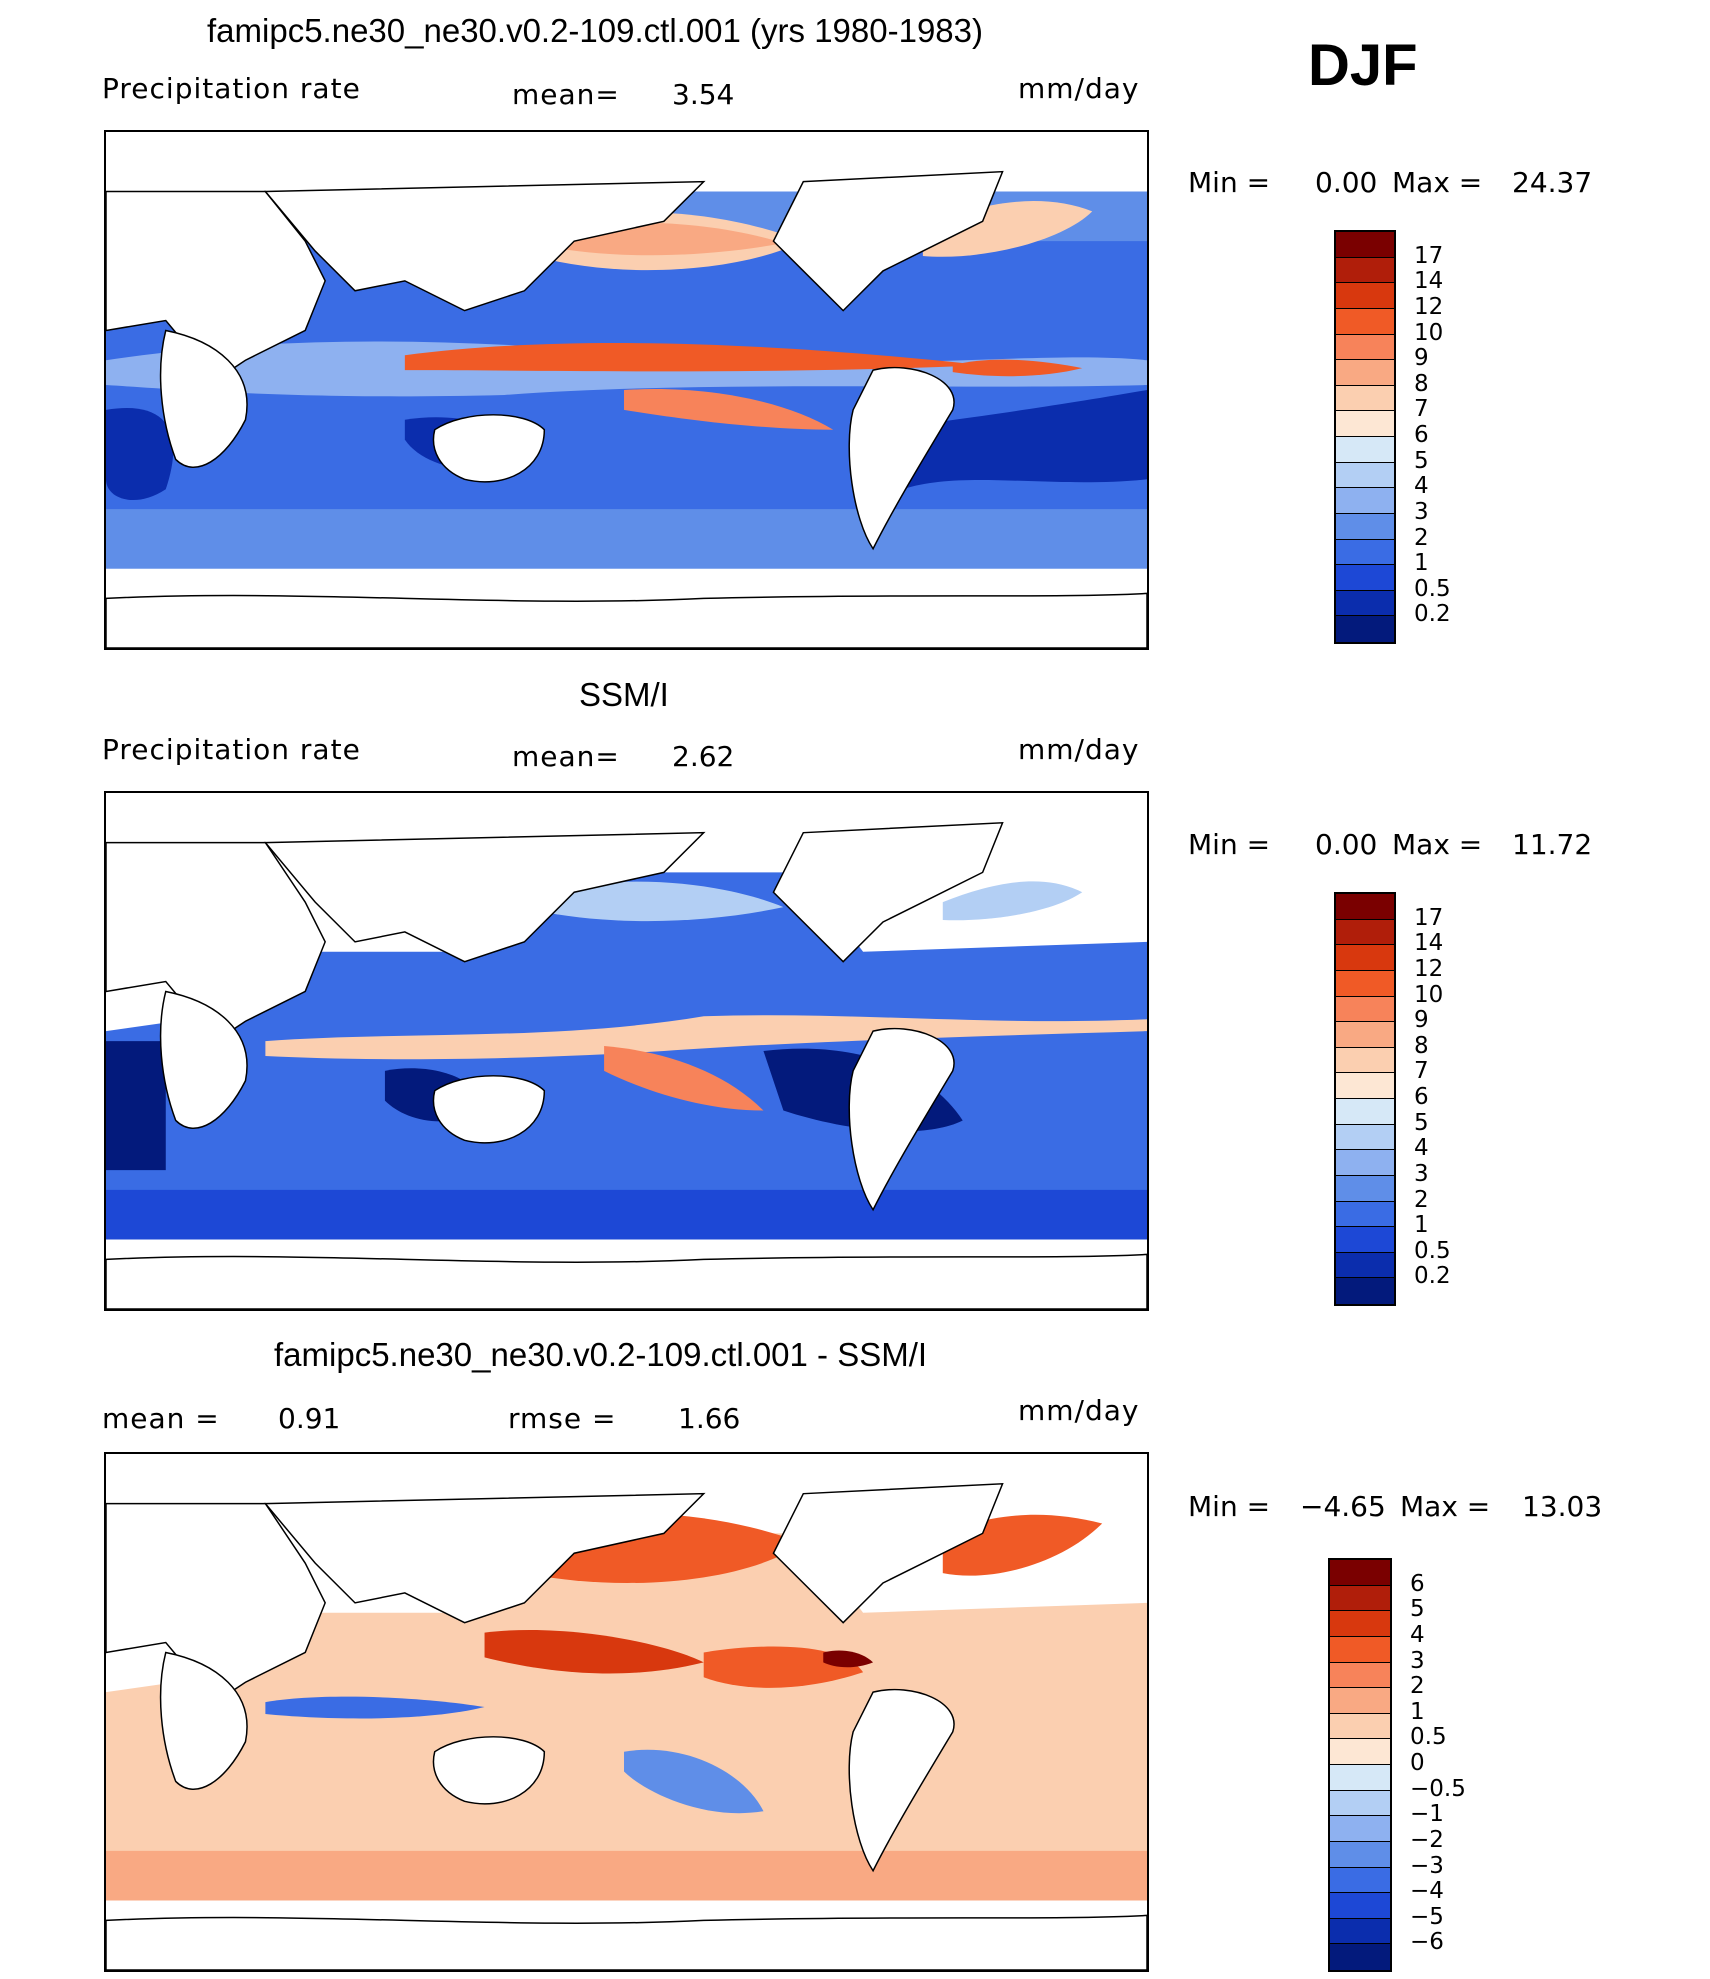  What do you see at coordinates (566, 756) in the screenshot?
I see `panel2-mean-label: mean=` at bounding box center [566, 756].